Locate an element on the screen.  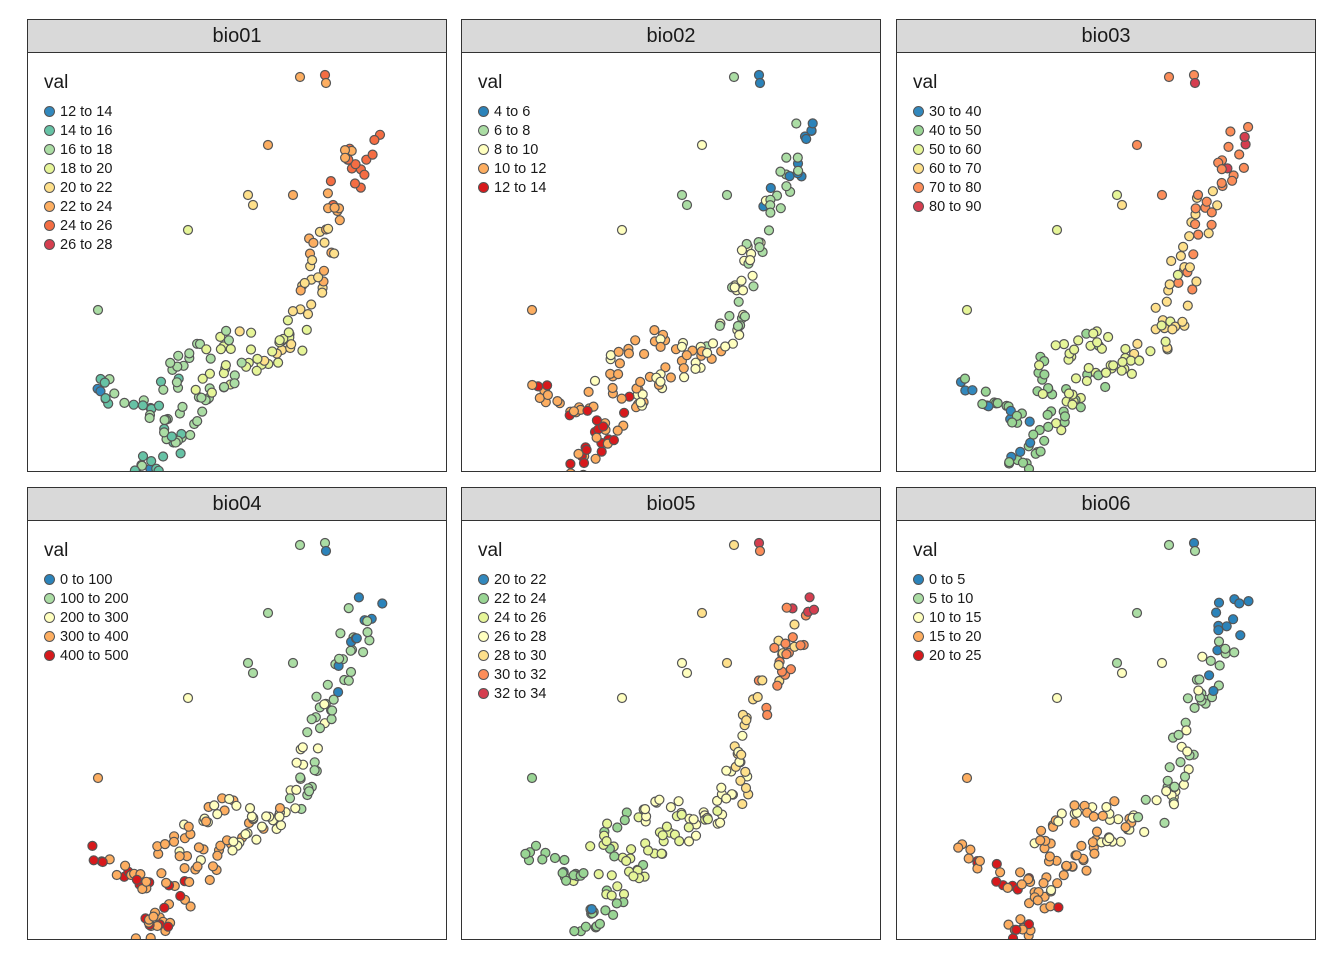
legend-item: 22 to 24 is located at coordinates (78, 206).